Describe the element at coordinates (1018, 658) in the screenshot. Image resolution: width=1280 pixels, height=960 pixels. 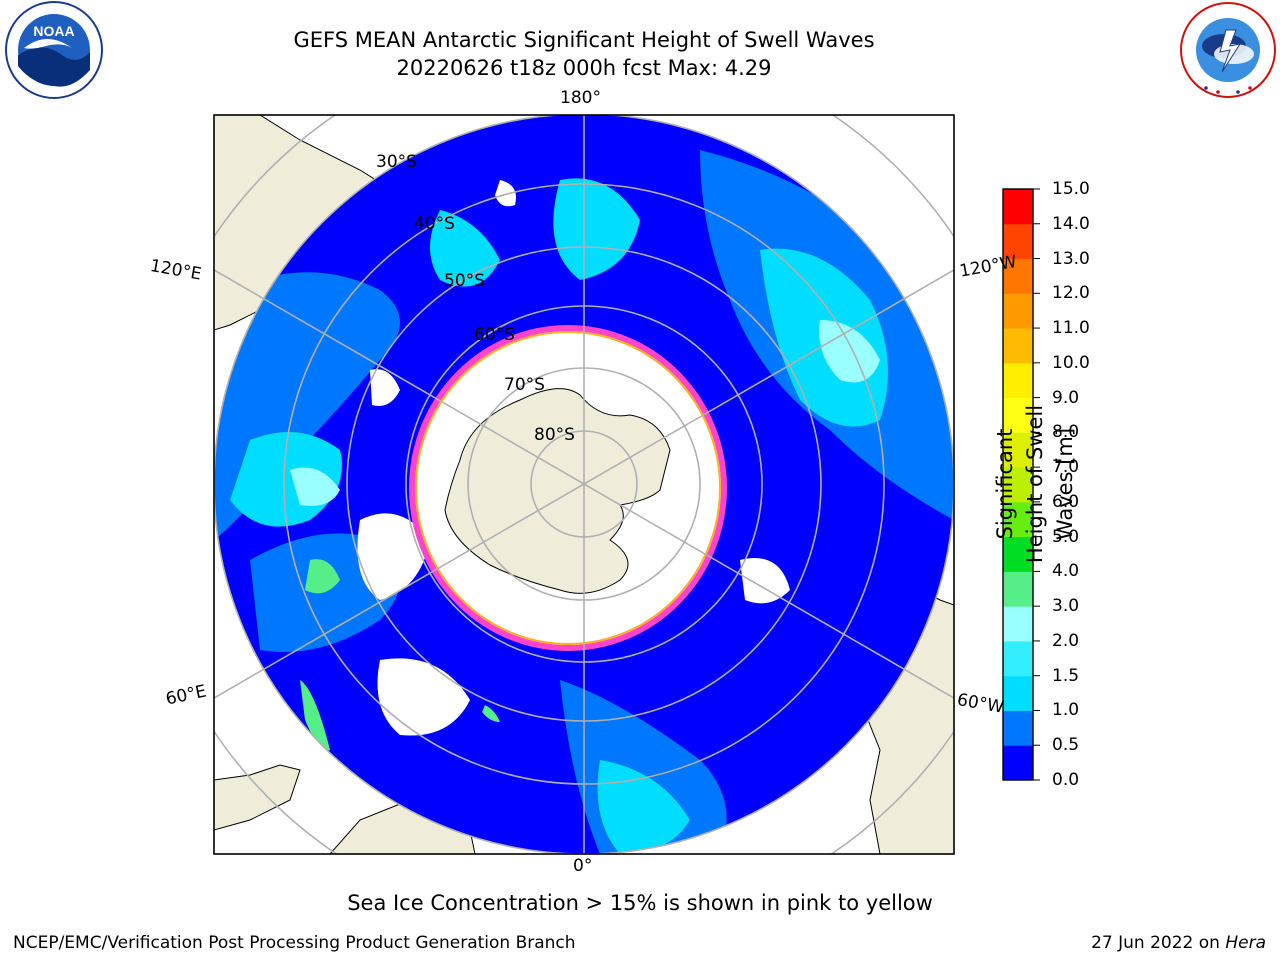
I see `colorbar-bin-1.5-2.0` at that location.